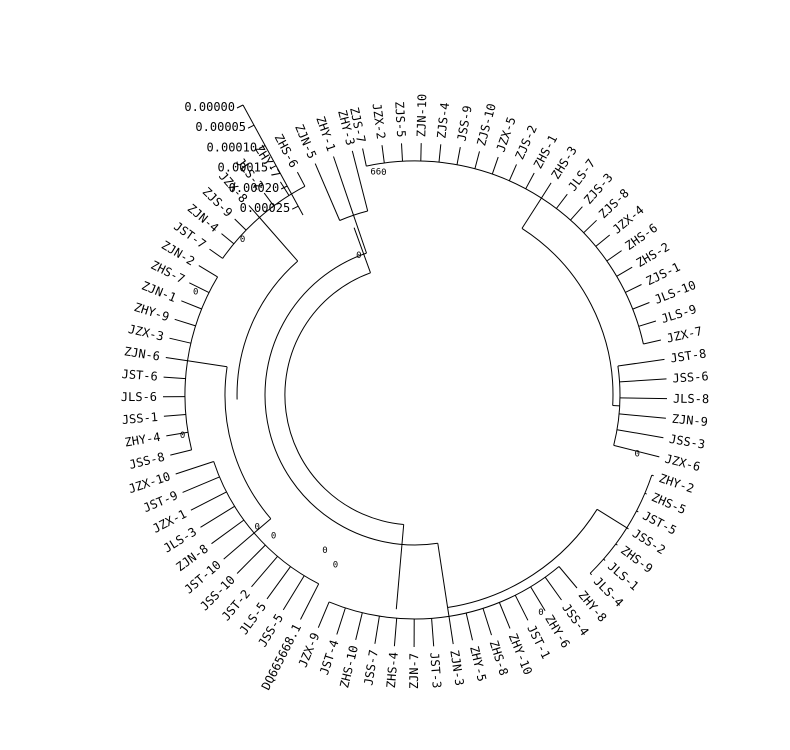 This screenshot has width=790, height=750. What do you see at coordinates (254, 188) in the screenshot?
I see `scale-tick-label: 0.00020` at bounding box center [254, 188].